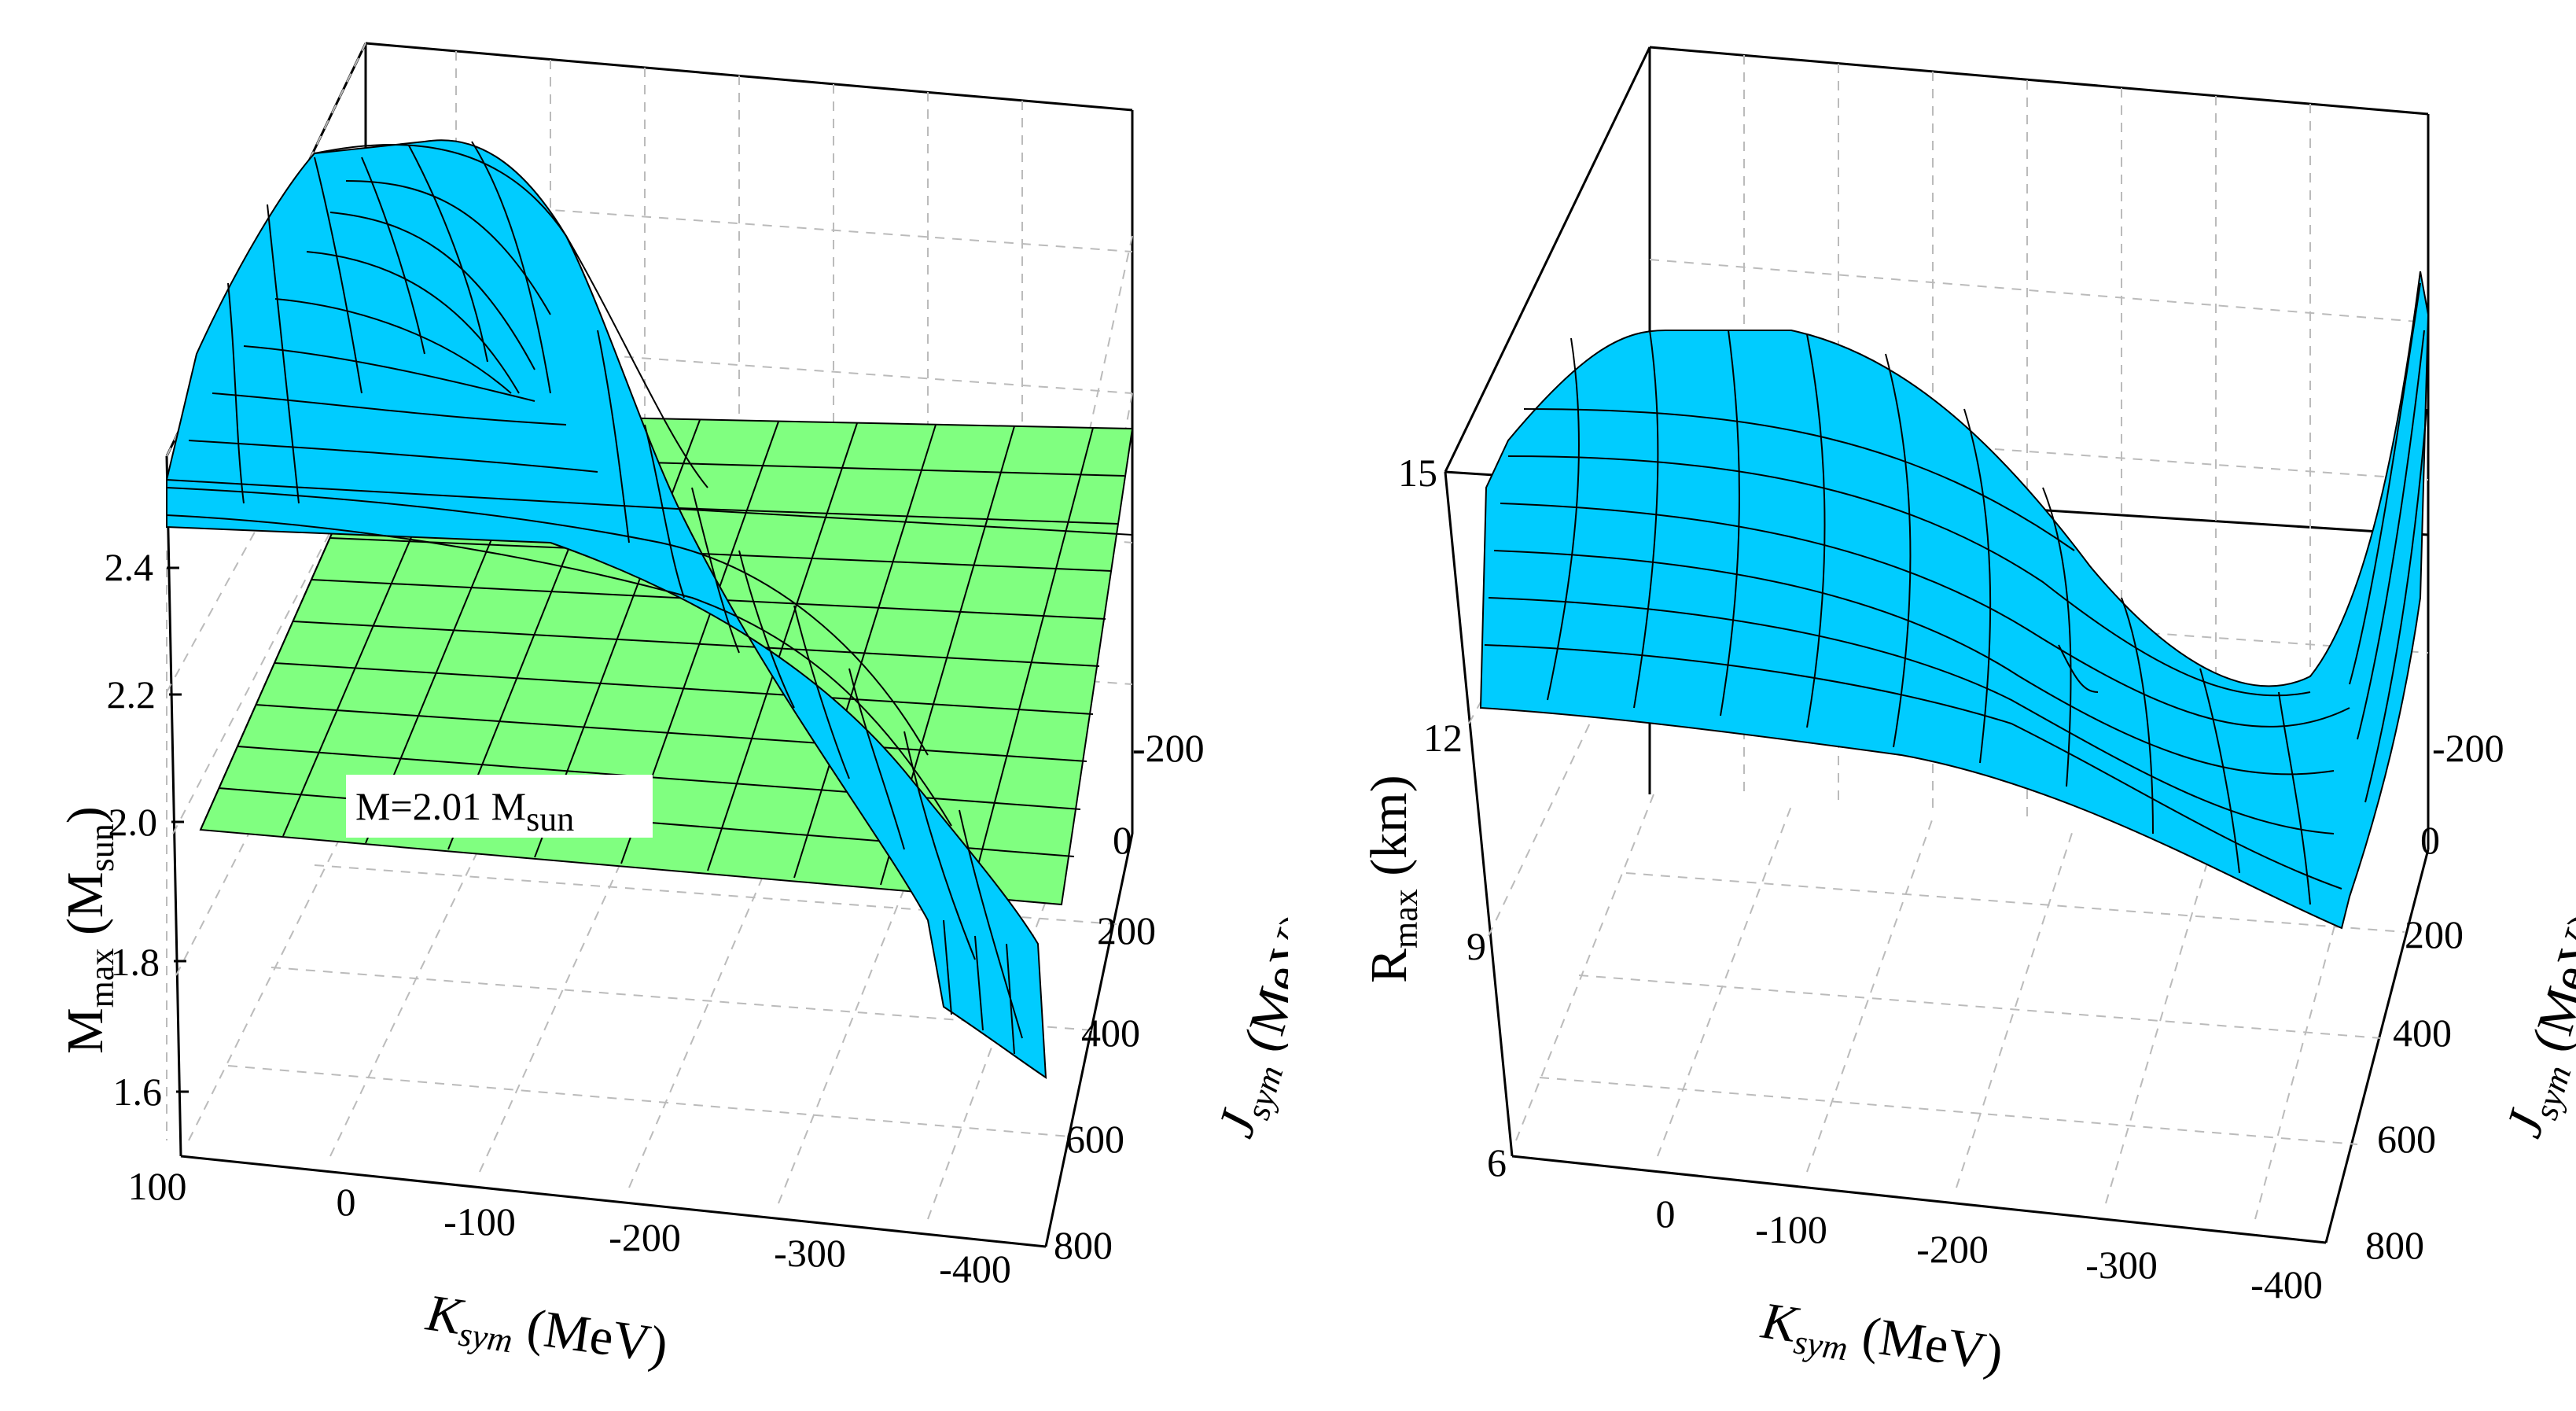 The height and width of the screenshot is (1411, 2576). I want to click on z-tick: 2.2, so click(132, 694).